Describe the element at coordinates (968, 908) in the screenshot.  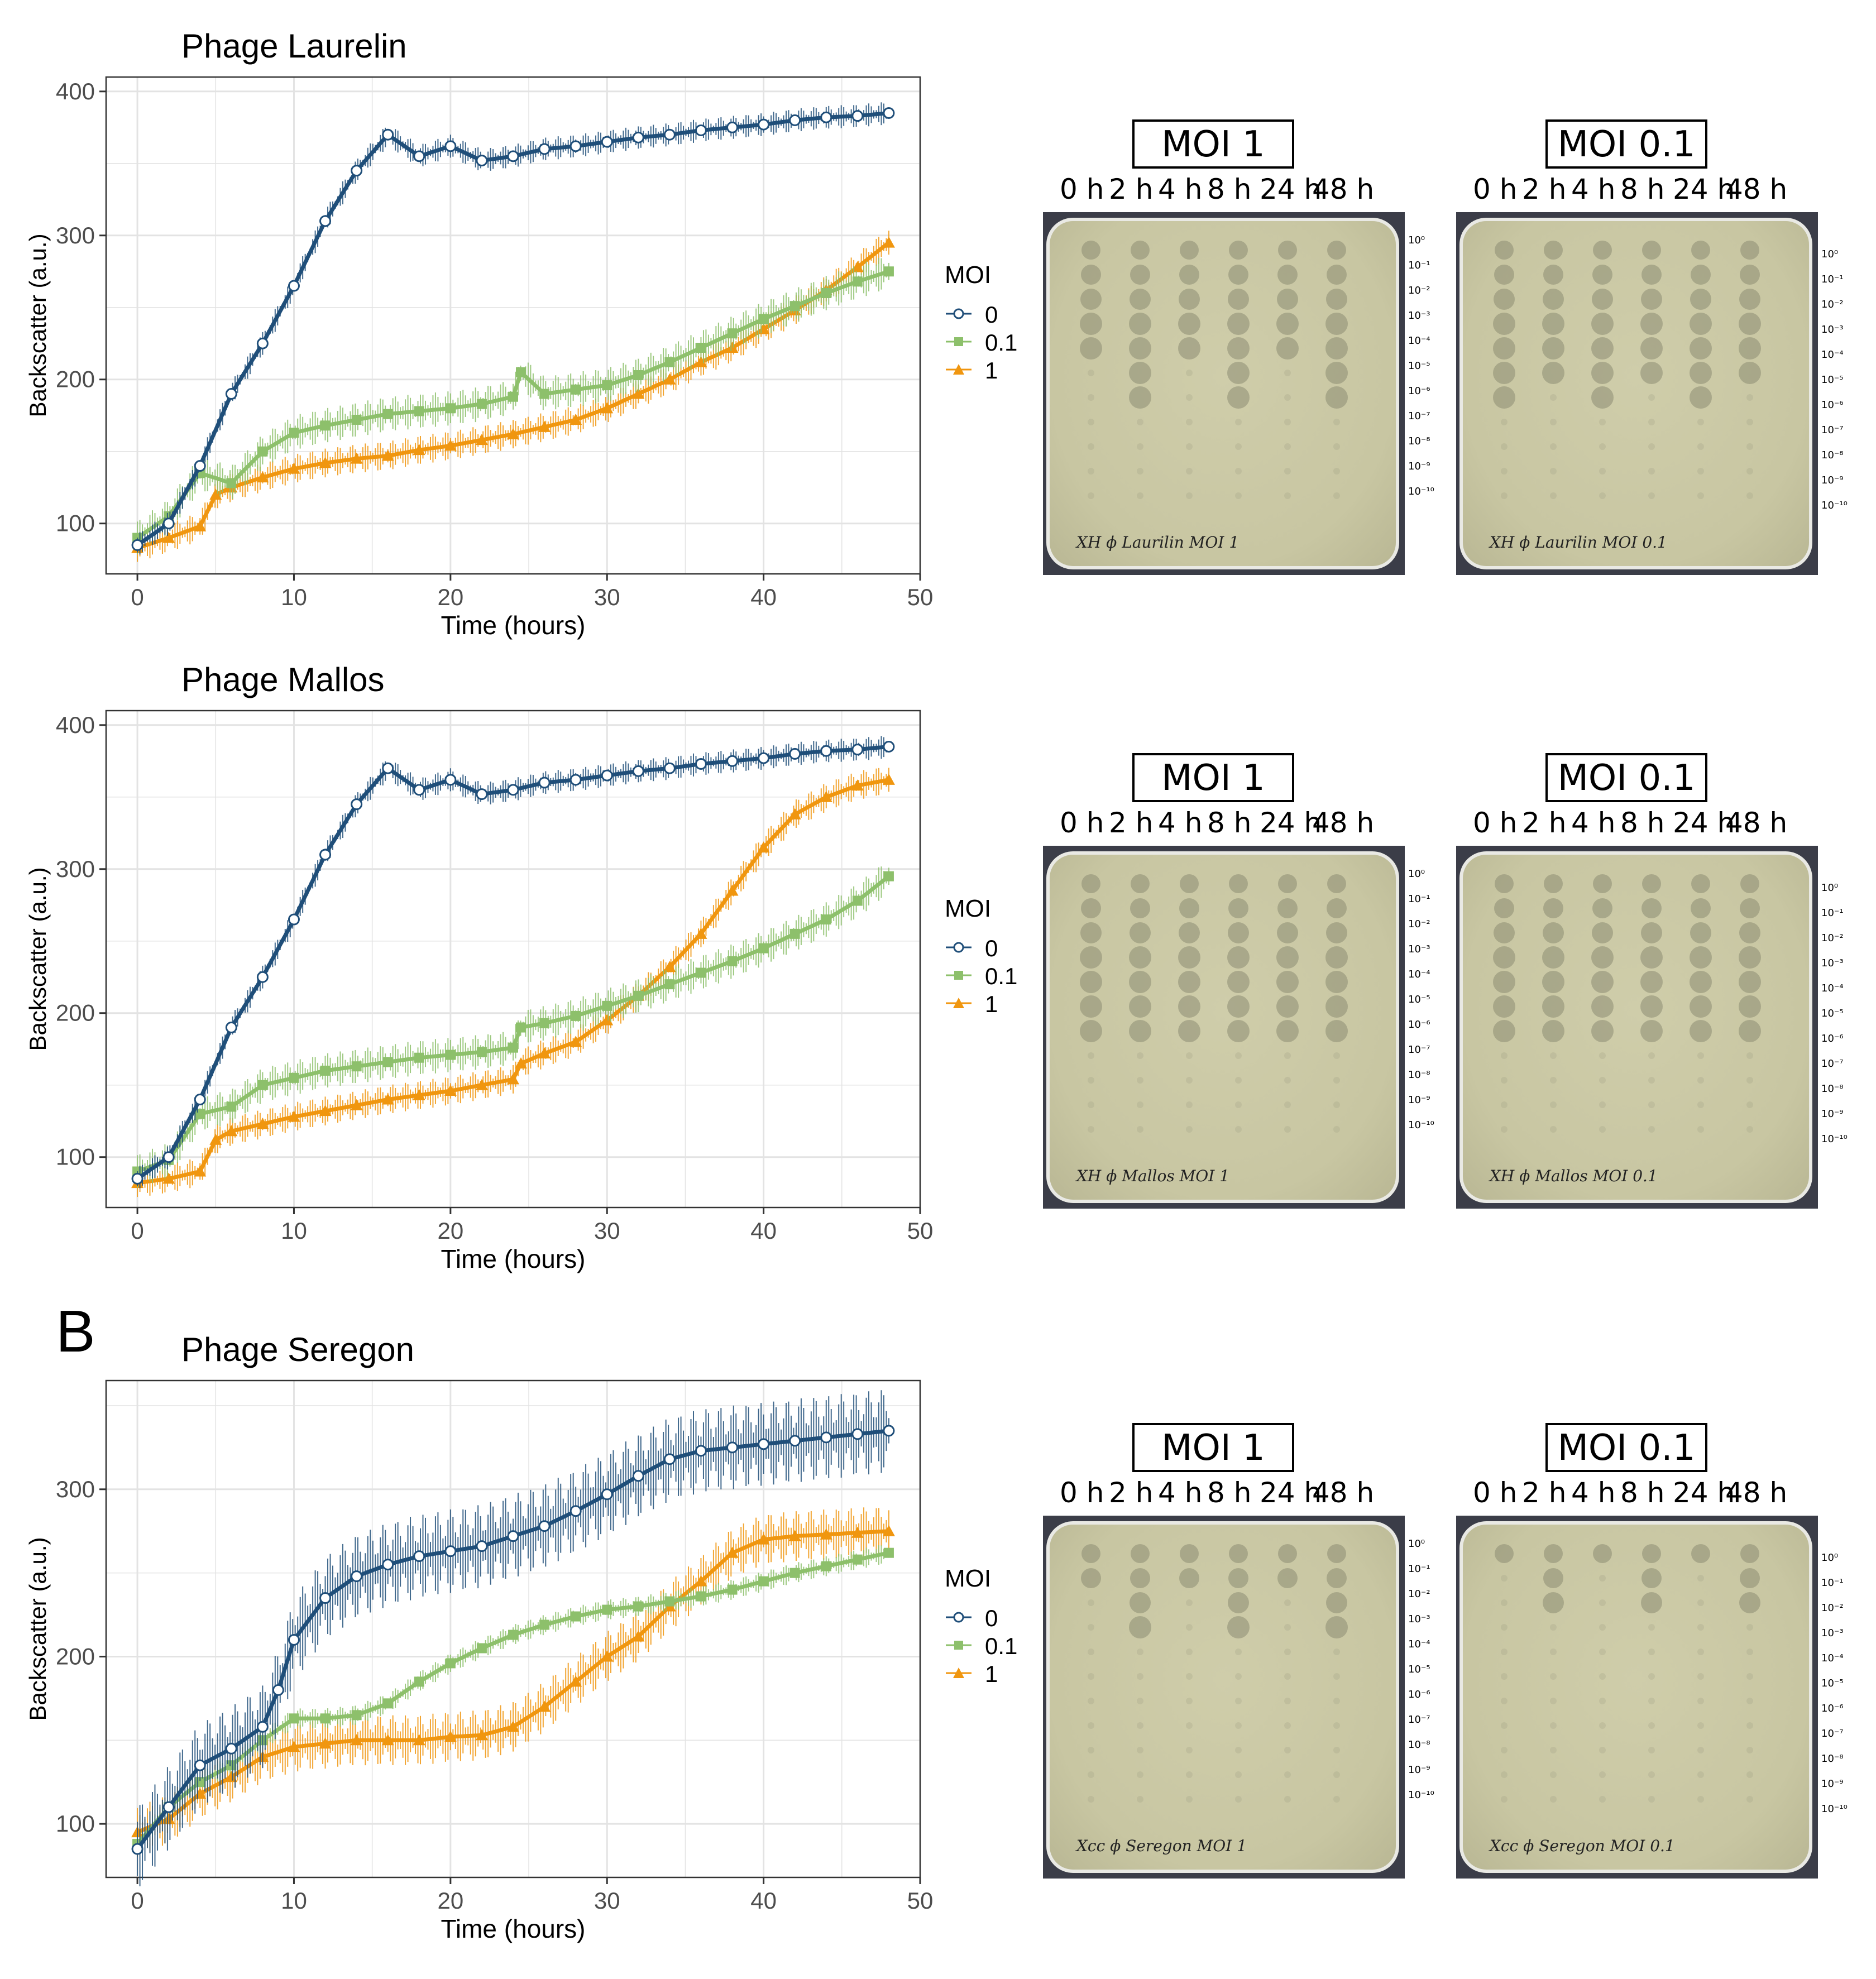
I see `legend-title: MOI` at that location.